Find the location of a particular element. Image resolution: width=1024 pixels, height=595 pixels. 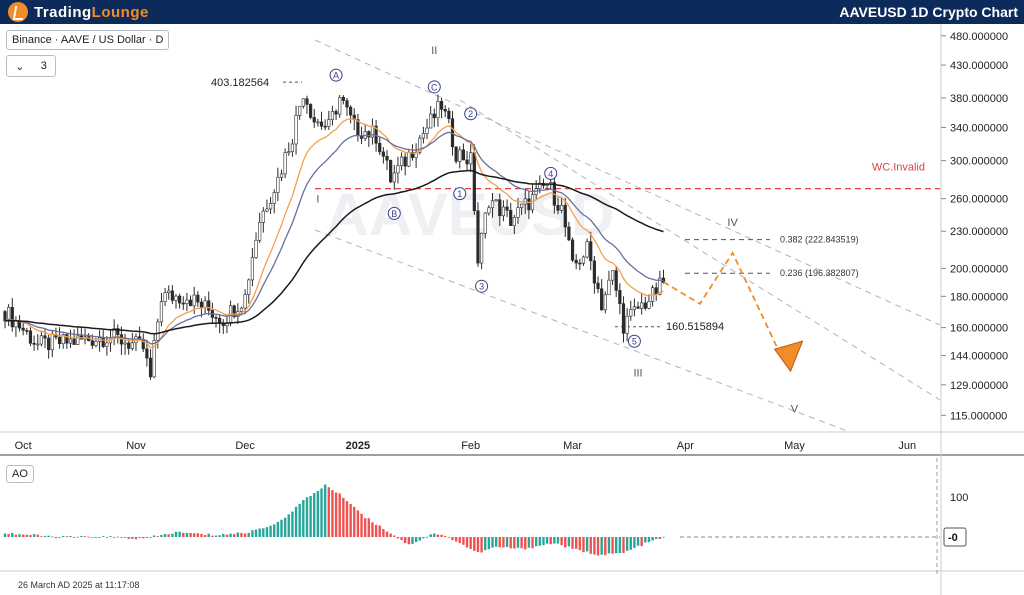

price-tick-label: 380.000000 is located at coordinates (979, 99).